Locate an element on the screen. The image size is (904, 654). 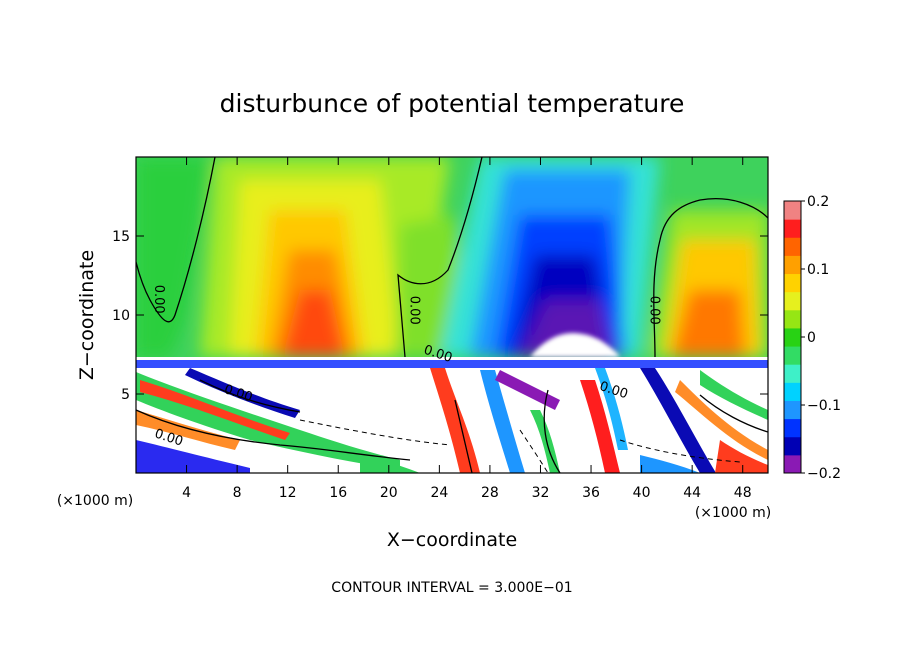
colorbar: 0.2 0.1 0 −0.1 −0.2 is located at coordinates (812, 338).